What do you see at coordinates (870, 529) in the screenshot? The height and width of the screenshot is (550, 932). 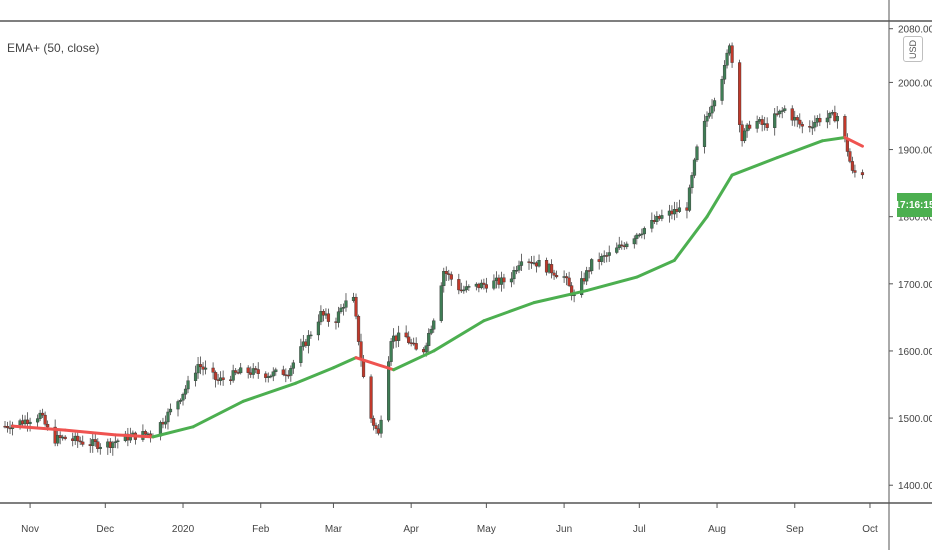 I see `x-tick-label: Oct` at bounding box center [870, 529].